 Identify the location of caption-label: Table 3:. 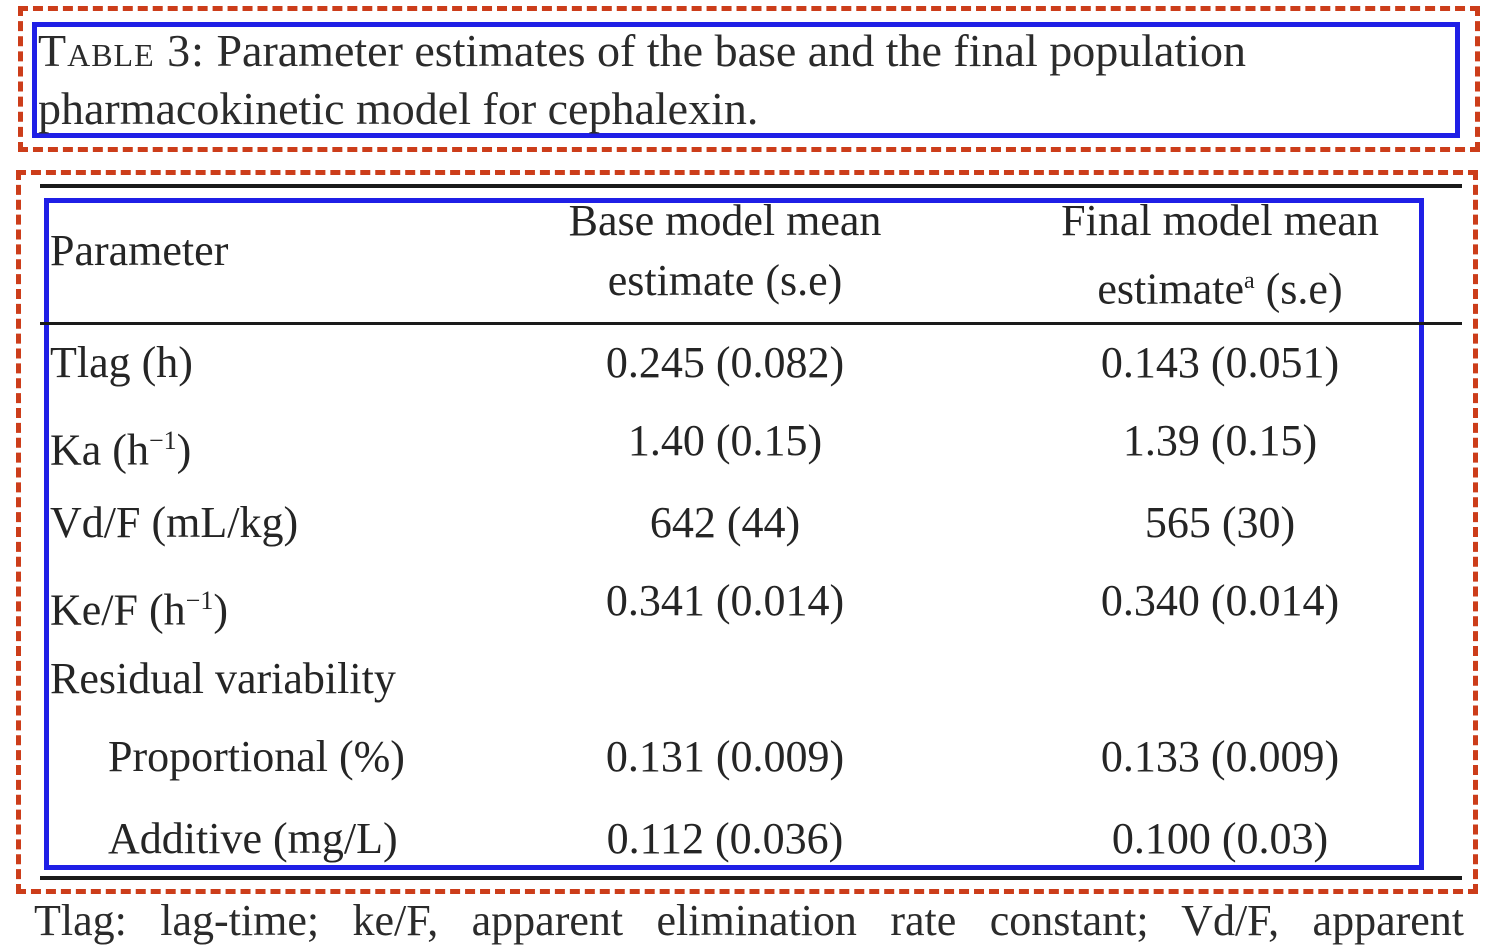
(121, 50).